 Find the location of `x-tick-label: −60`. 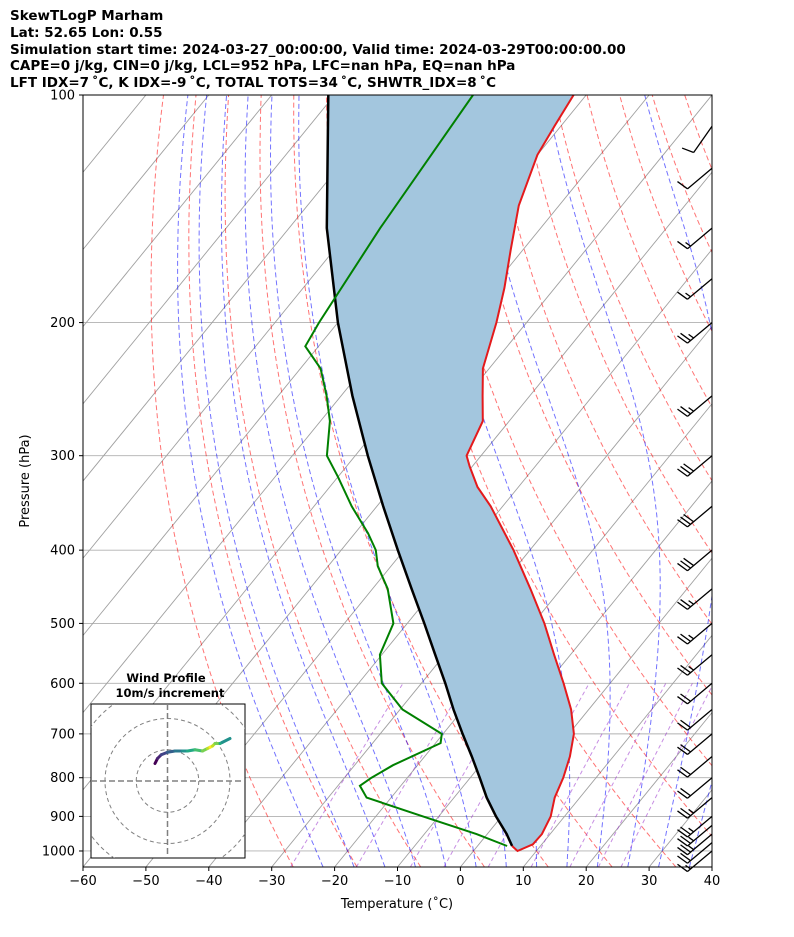

x-tick-label: −60 is located at coordinates (82, 881).